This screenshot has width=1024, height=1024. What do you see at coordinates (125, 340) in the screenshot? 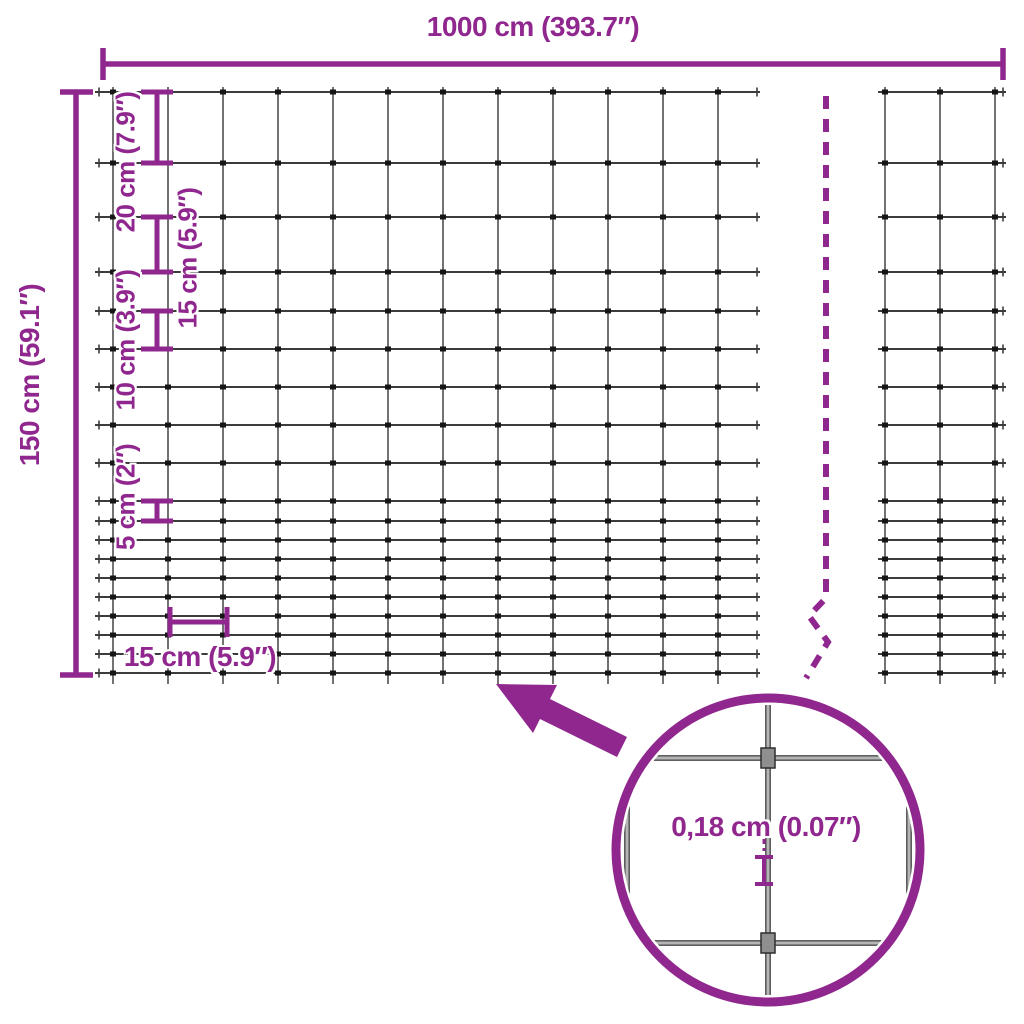
I see `gap-10cm-label: 10 cm (3.9″)` at bounding box center [125, 340].